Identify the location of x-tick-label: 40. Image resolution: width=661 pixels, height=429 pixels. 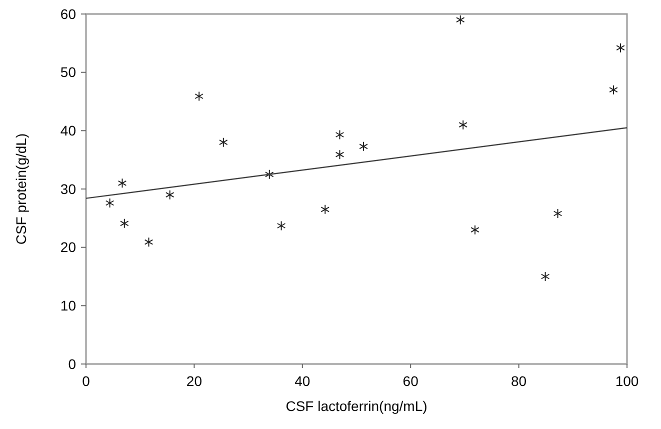
(302, 381).